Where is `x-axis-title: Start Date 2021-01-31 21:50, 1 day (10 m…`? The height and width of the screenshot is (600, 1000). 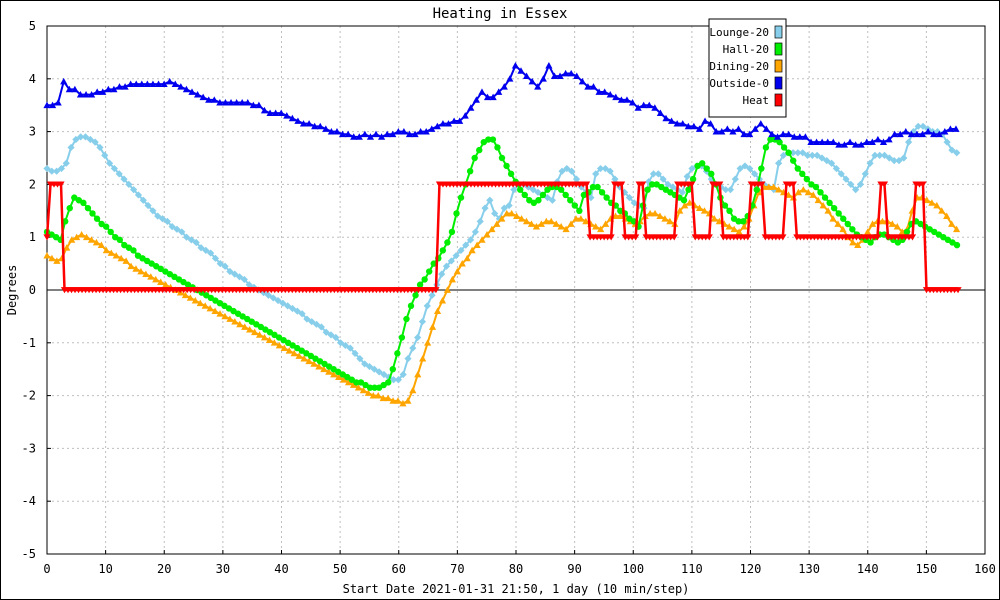 x-axis-title: Start Date 2021-01-31 21:50, 1 day (10 m… is located at coordinates (516, 589).